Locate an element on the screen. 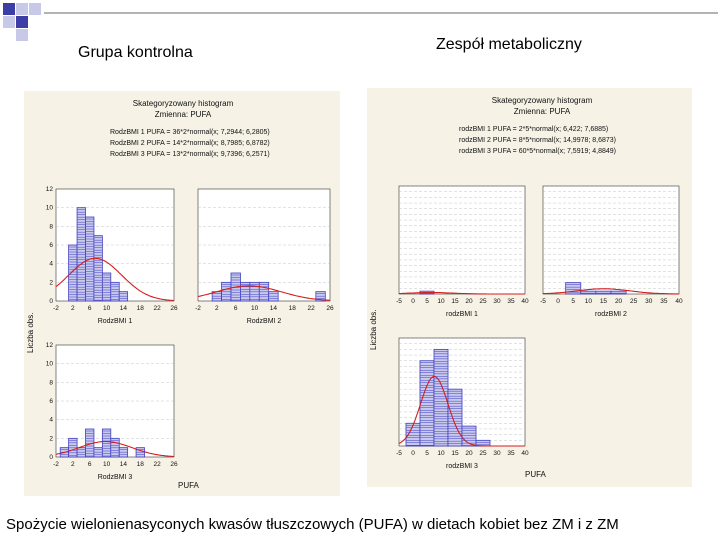 Image resolution: width=720 pixels, height=540 pixels. right-hist-title: Skategoryzowany histogram is located at coordinates (542, 100).